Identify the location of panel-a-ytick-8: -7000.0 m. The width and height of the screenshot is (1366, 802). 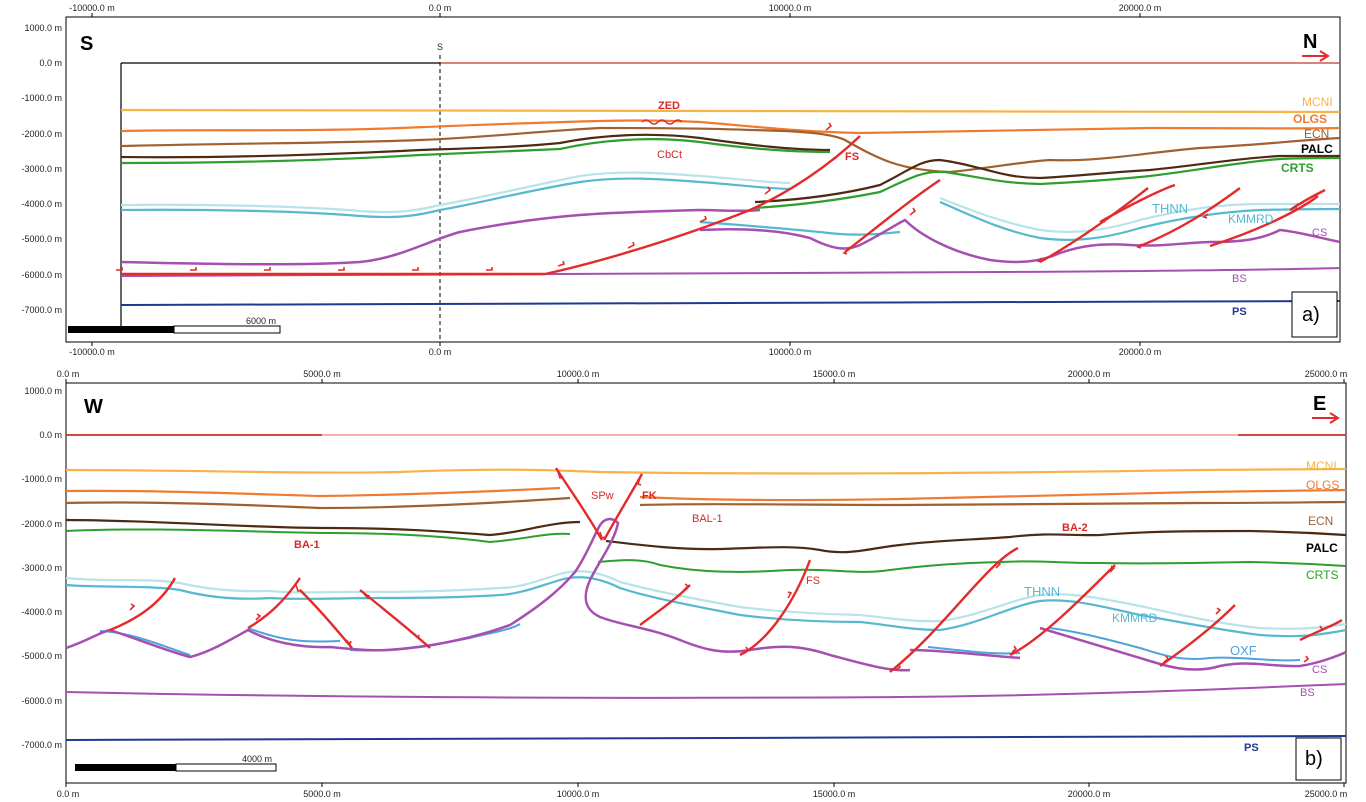
(41, 310).